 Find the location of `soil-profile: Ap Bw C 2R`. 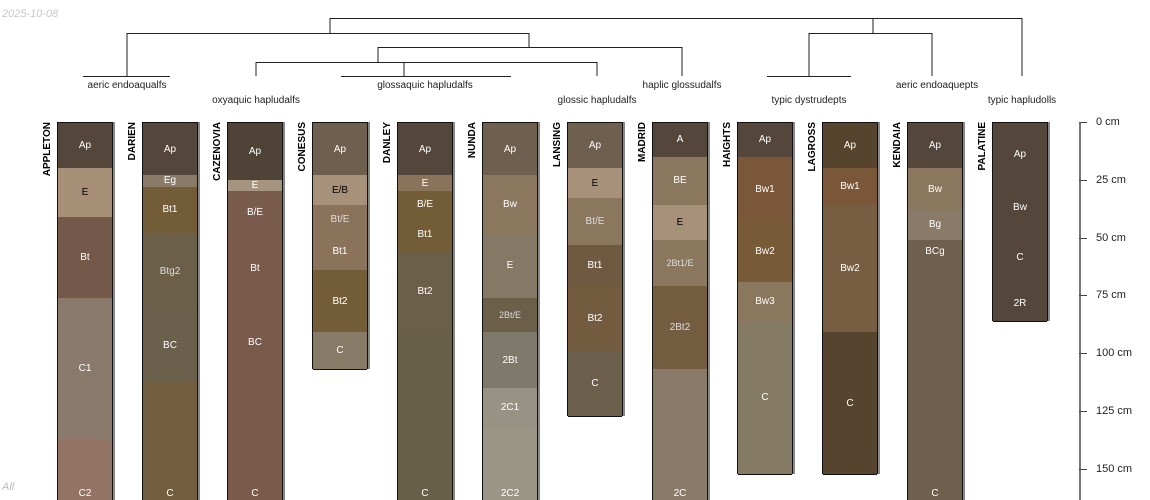

soil-profile: Ap Bw C 2R is located at coordinates (1020, 222).